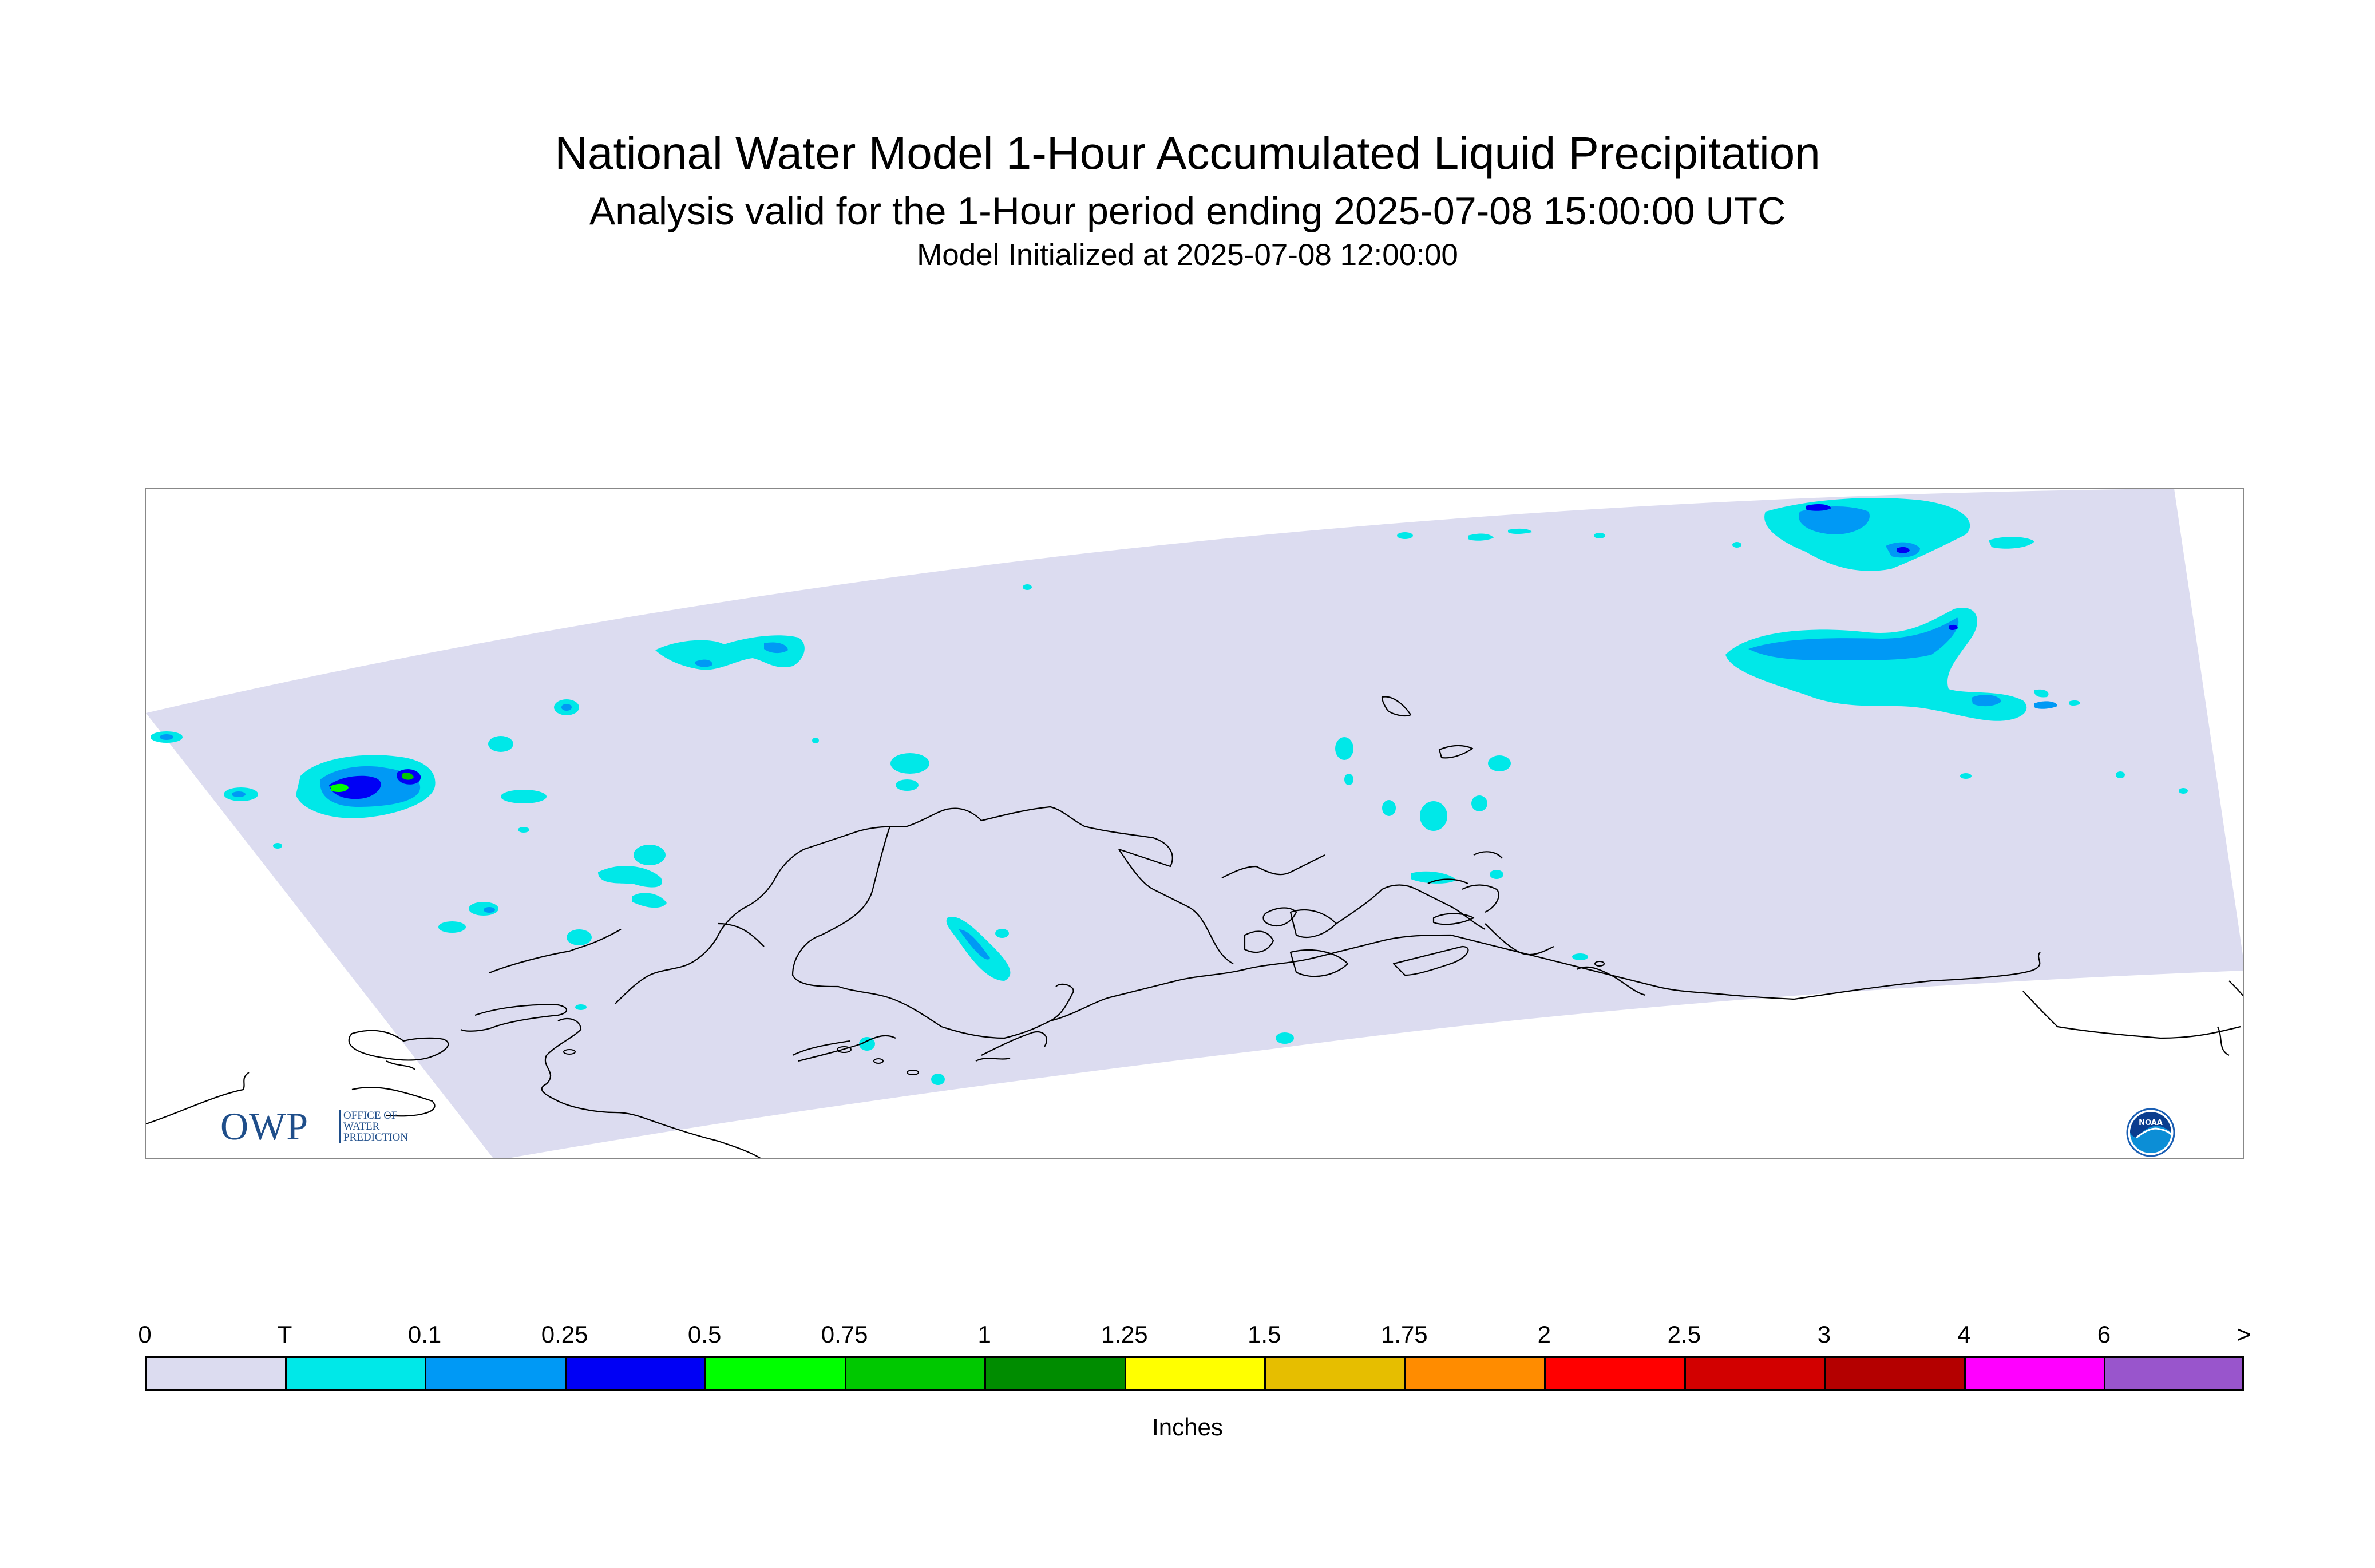 This screenshot has width=2375, height=1568. Describe the element at coordinates (1964, 1334) in the screenshot. I see `legend-tick-label-13: 4` at that location.